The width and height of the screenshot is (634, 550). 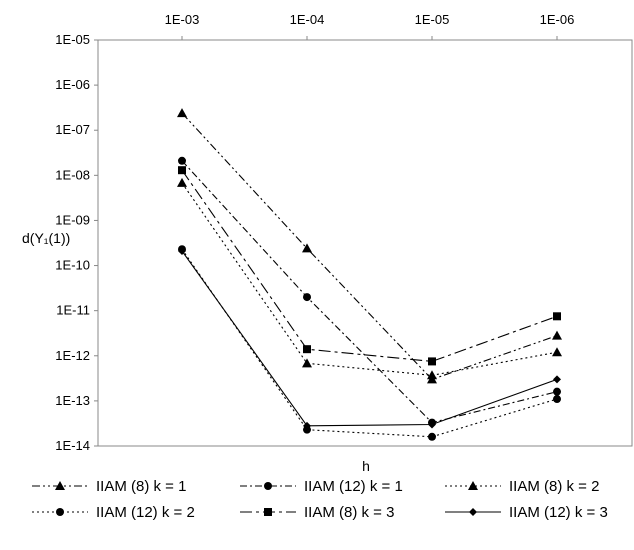 I want to click on legend-item: IIAM (8) k = 3, so click(x=317, y=512).